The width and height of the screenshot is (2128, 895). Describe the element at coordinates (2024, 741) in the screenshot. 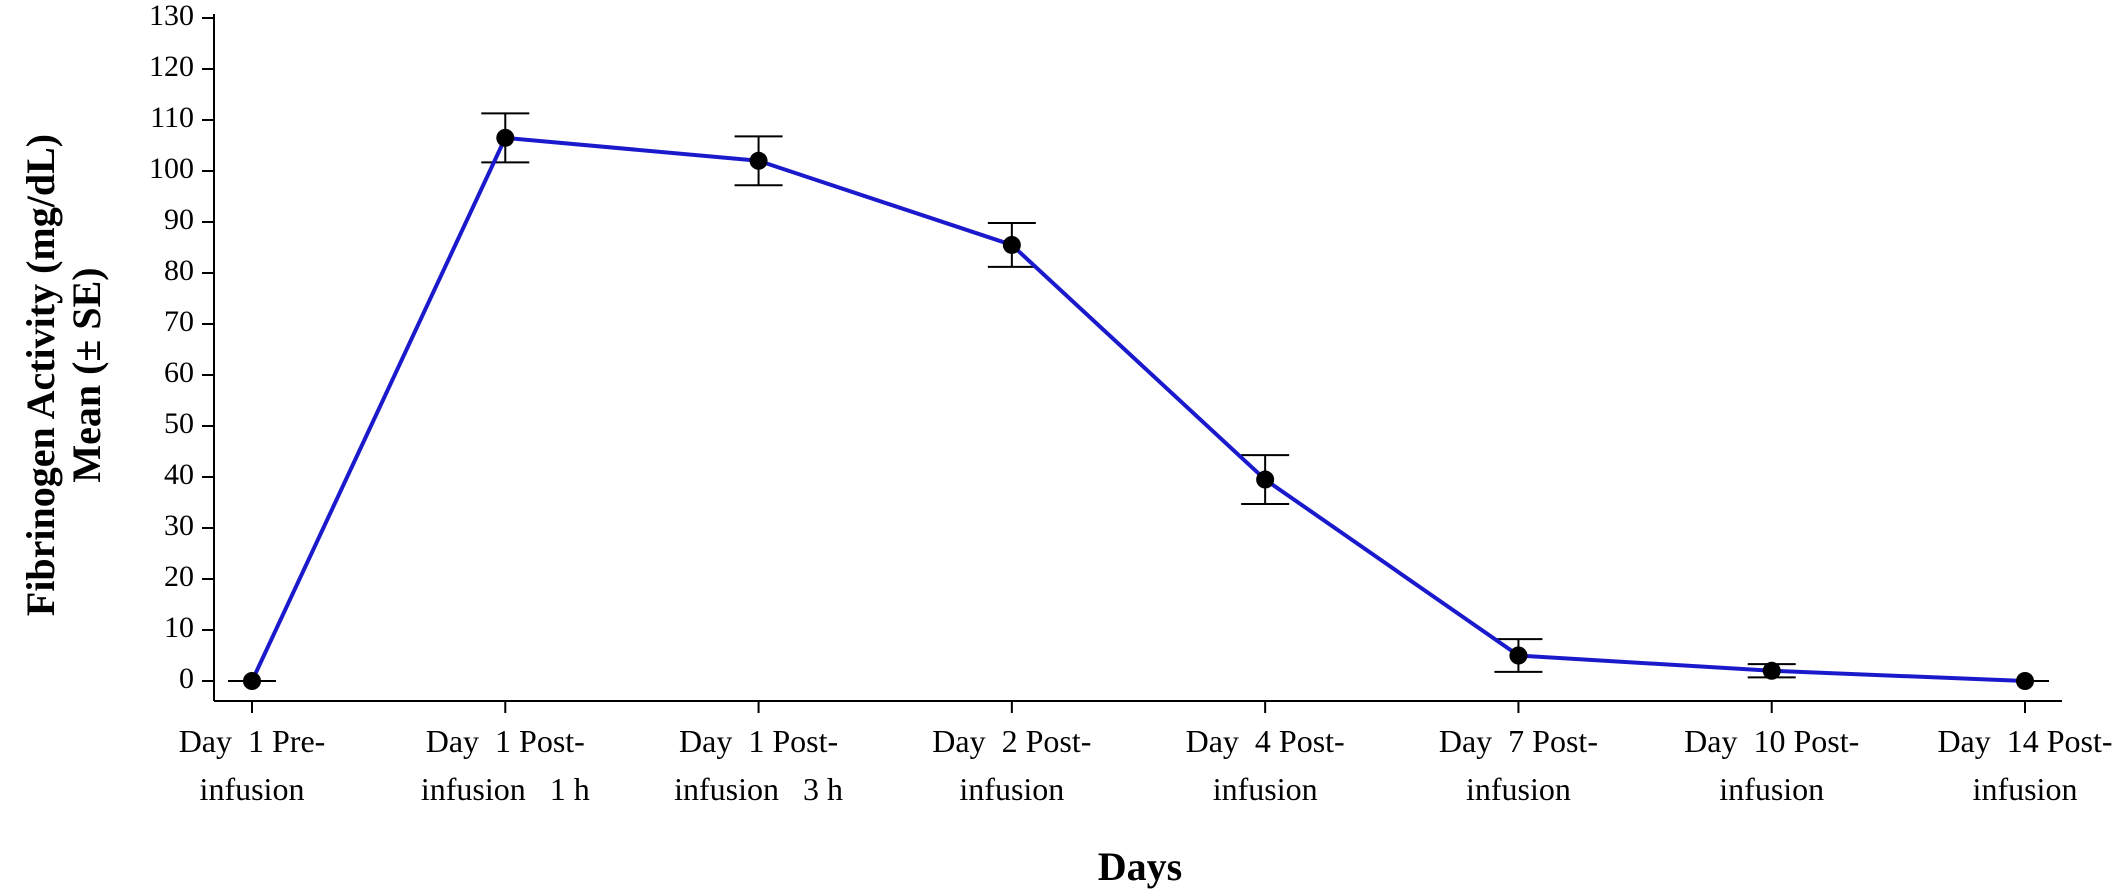

I see `x-tick-label: Day 14 Post-` at that location.